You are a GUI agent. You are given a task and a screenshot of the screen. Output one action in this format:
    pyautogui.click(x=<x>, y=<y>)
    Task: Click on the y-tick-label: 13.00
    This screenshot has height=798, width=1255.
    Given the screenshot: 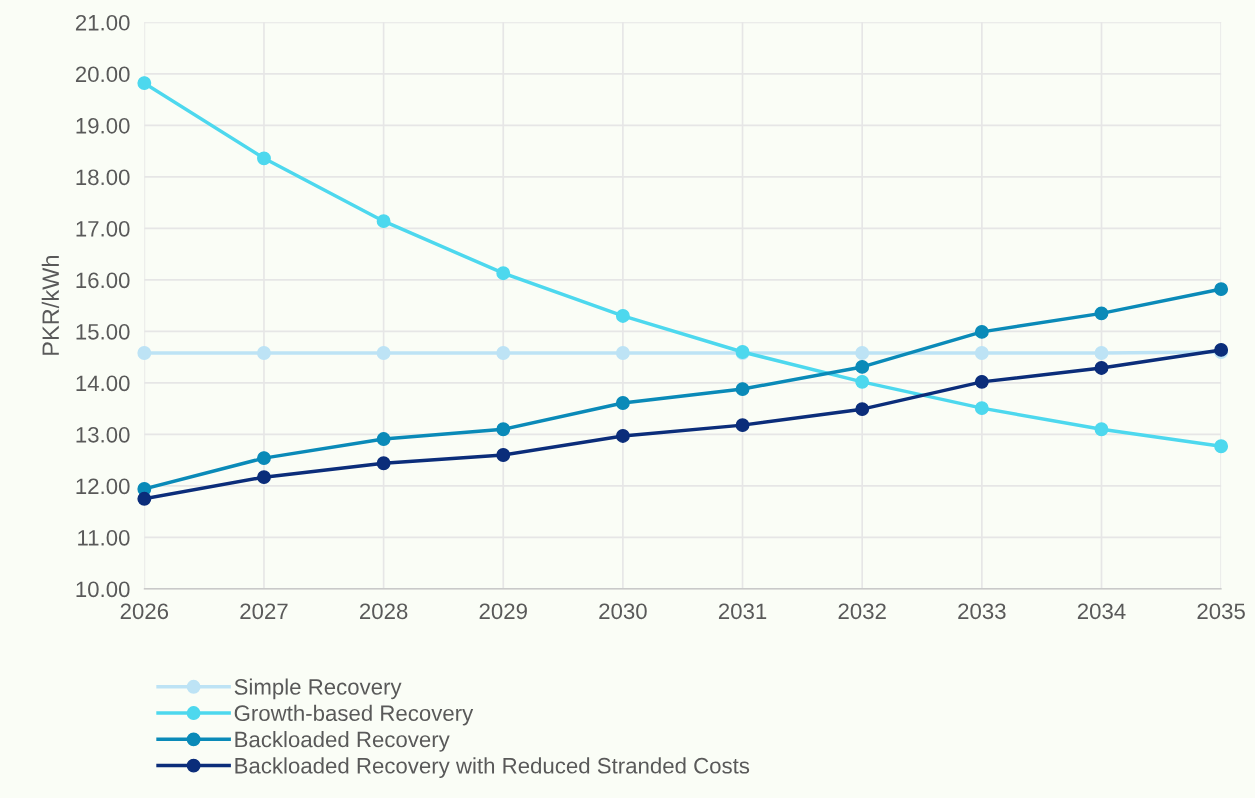 What is the action you would take?
    pyautogui.click(x=103, y=434)
    